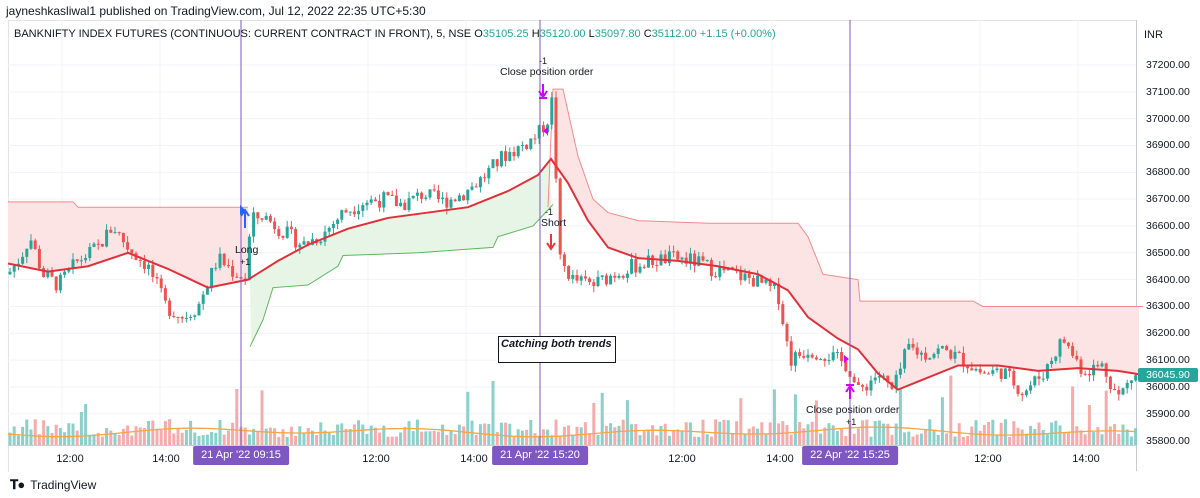 This screenshot has height=498, width=1200. What do you see at coordinates (851, 422) in the screenshot?
I see `close-order-2-qty: +1` at bounding box center [851, 422].